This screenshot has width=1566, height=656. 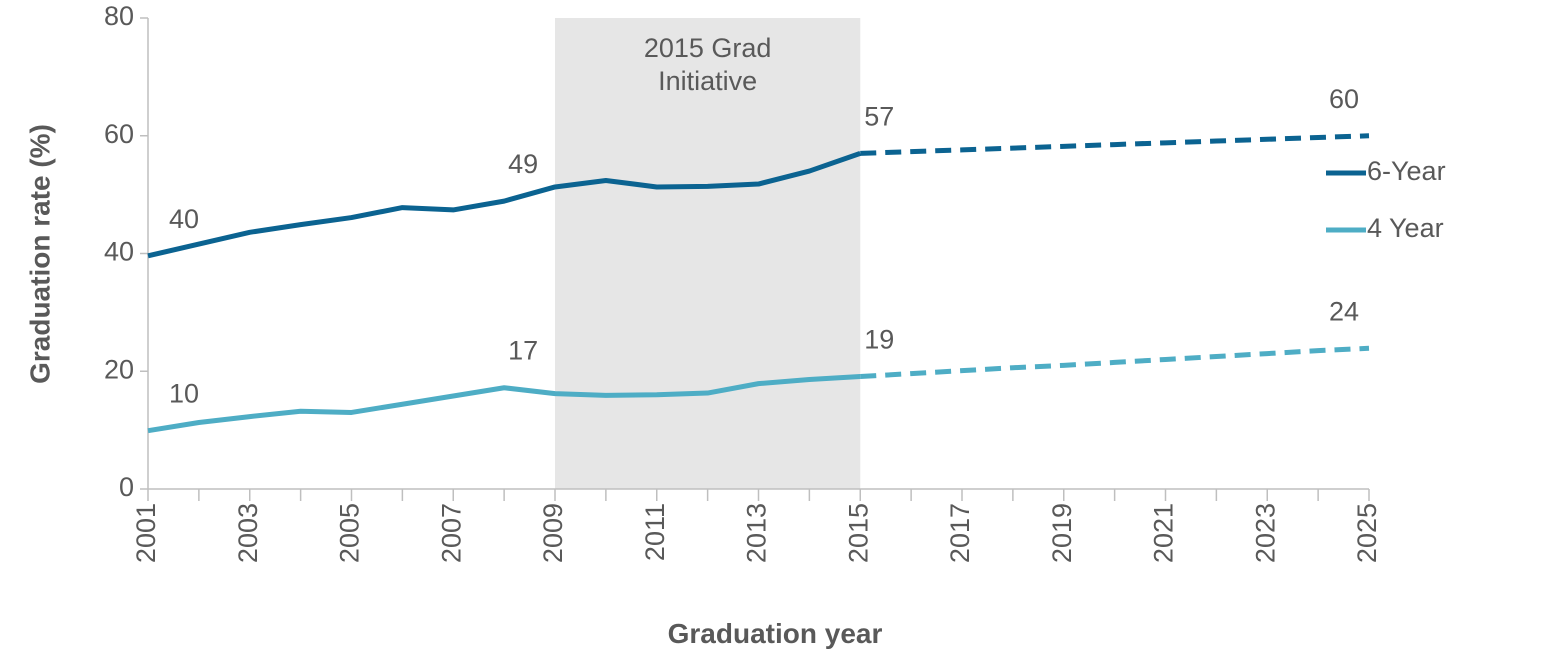 I want to click on data-label: 17, so click(x=523, y=351).